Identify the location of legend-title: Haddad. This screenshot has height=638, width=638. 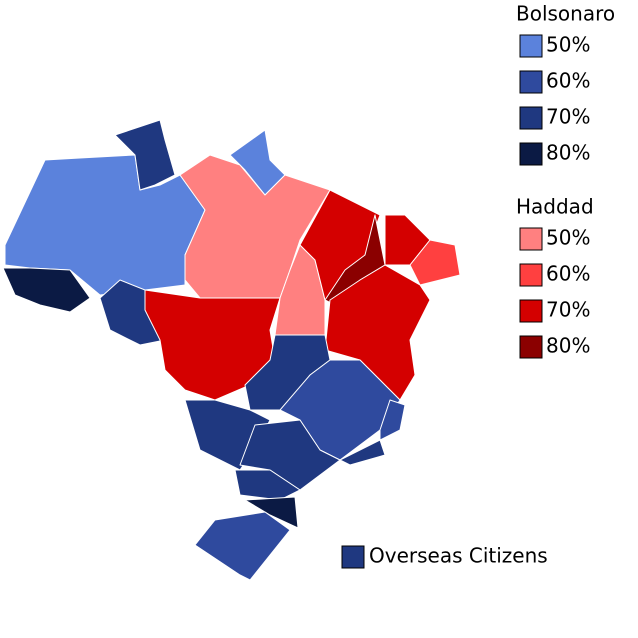
(555, 207).